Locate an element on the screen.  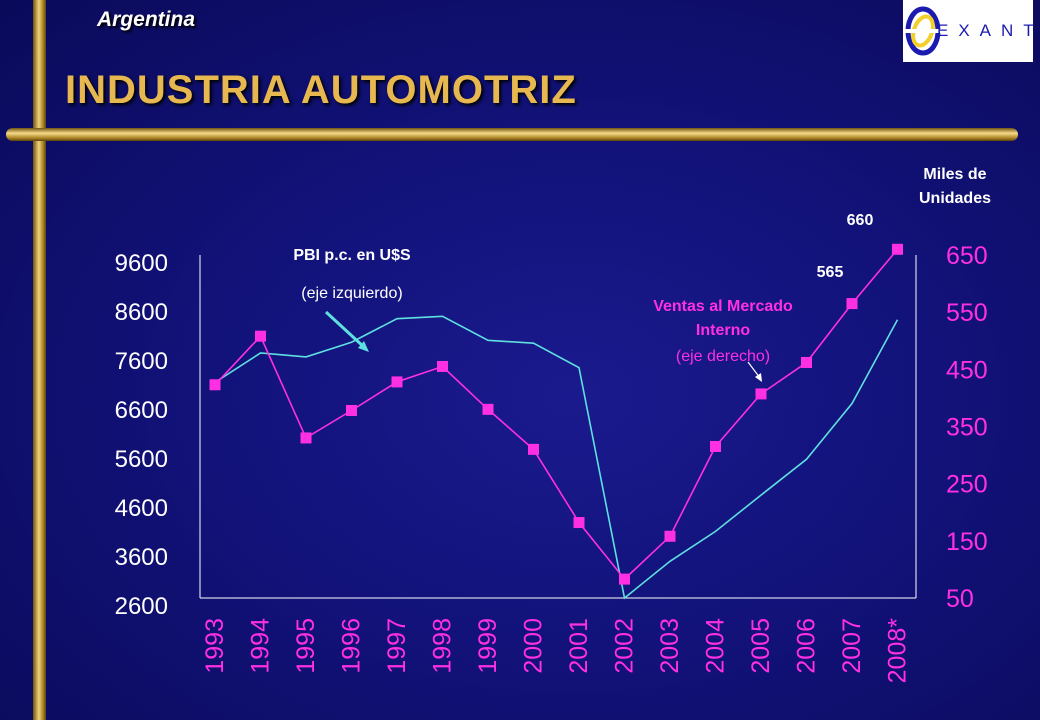
x-tick-label: 2001 is located at coordinates (579, 646).